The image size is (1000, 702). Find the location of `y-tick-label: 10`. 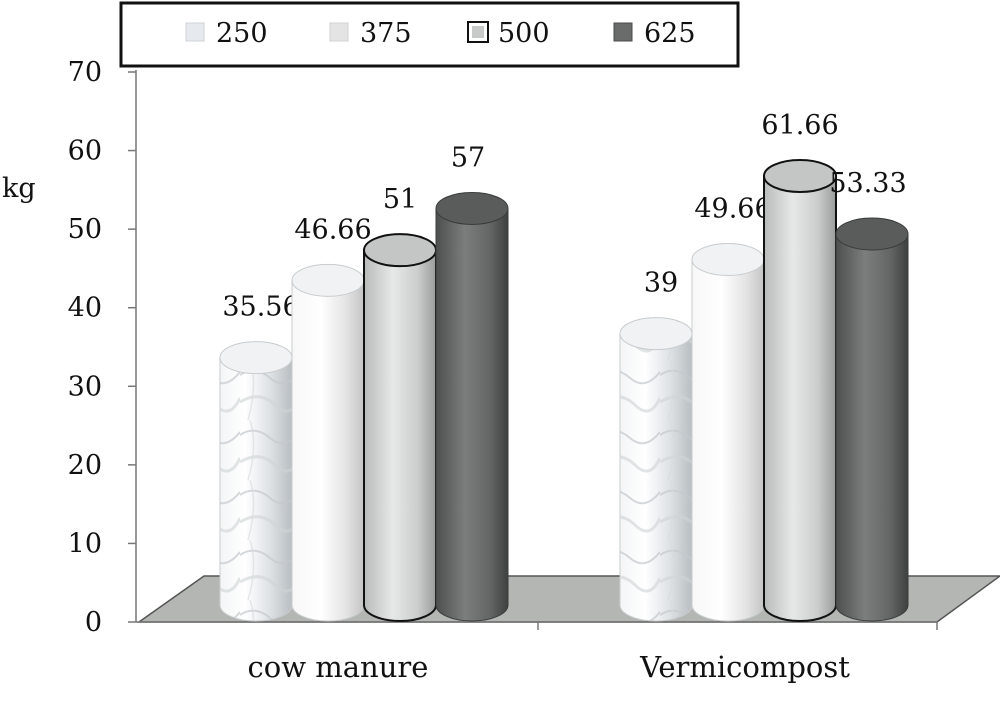

y-tick-label: 10 is located at coordinates (85, 543).